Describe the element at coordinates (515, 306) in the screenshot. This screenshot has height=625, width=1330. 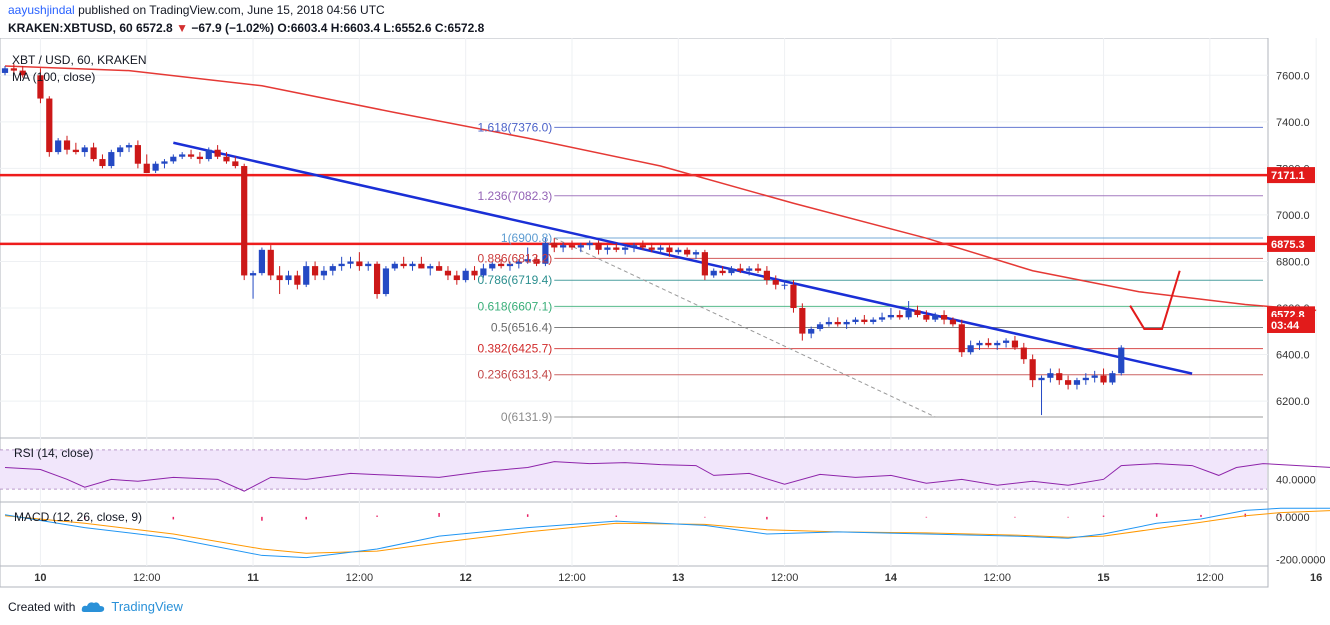
I see `fib-level-label: 0.618(6607.1)` at that location.